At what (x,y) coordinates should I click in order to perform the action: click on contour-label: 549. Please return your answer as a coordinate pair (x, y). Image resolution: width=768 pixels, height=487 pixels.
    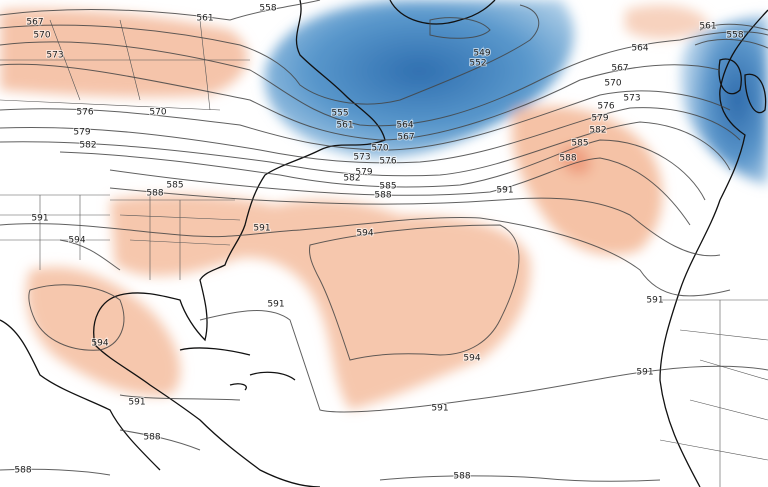
    Looking at the image, I should click on (481, 54).